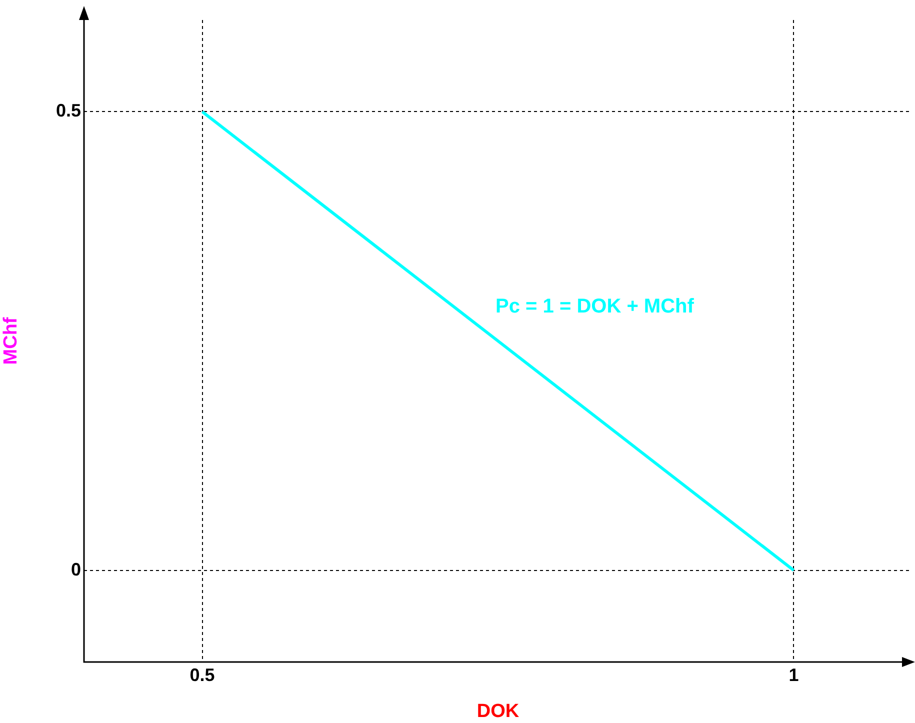 This screenshot has width=915, height=723. Describe the element at coordinates (595, 306) in the screenshot. I see `annotation: Pc = 1 = DOK + MChf` at that location.